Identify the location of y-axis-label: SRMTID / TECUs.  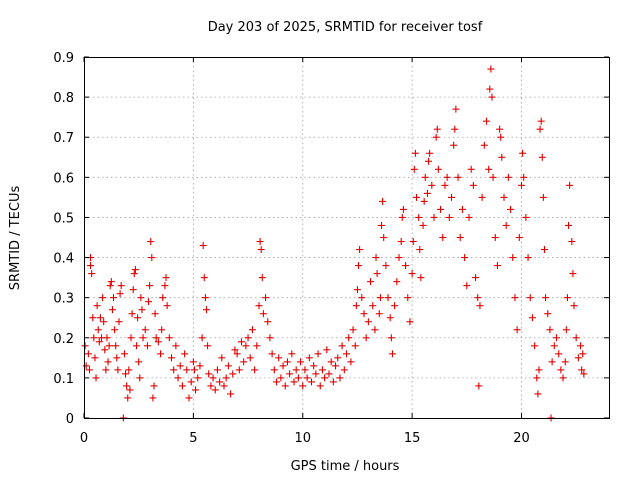
(15, 238).